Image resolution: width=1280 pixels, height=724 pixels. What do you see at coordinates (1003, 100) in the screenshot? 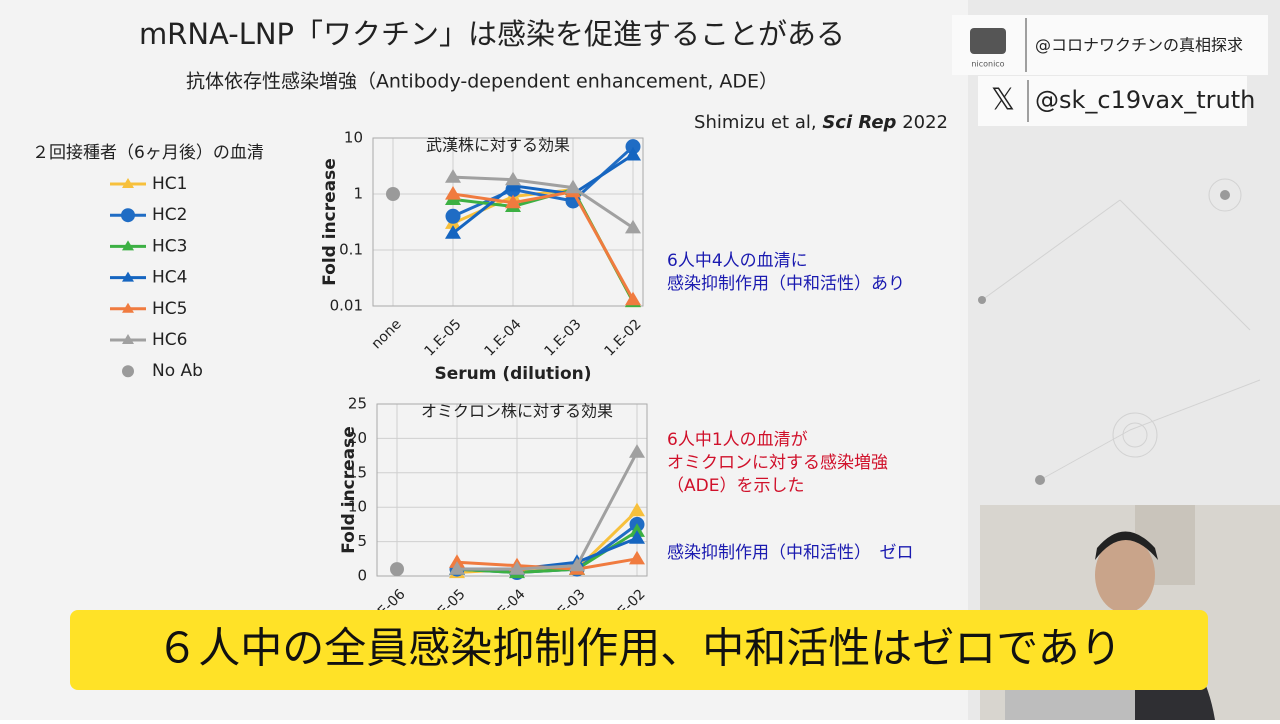
I see `x-logo: 𝕏` at bounding box center [1003, 100].